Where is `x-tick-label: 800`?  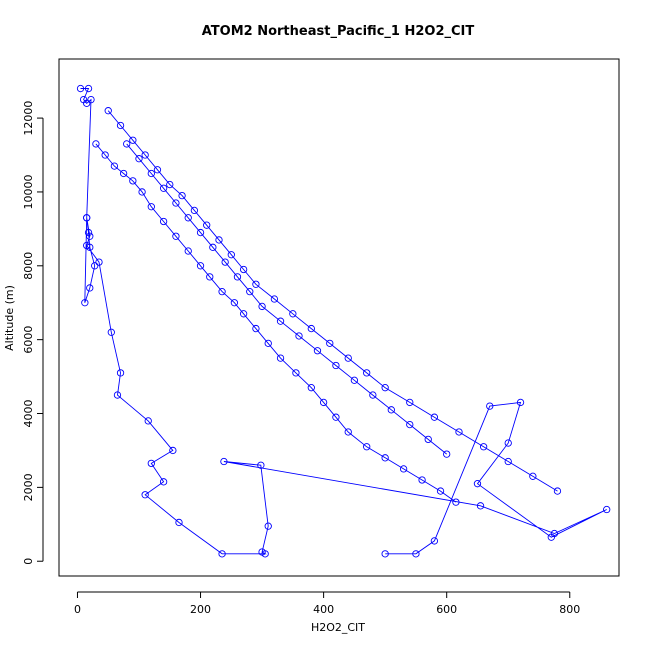 x-tick-label: 800 is located at coordinates (569, 609).